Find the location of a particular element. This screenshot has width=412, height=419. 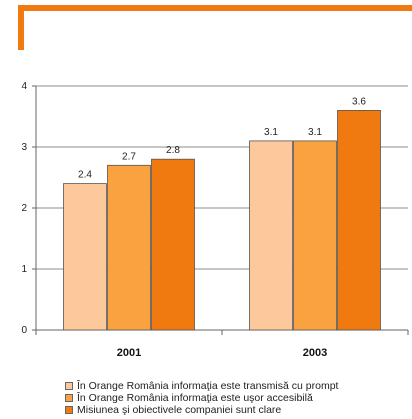

y-tick-label: 0 is located at coordinates (24, 330).